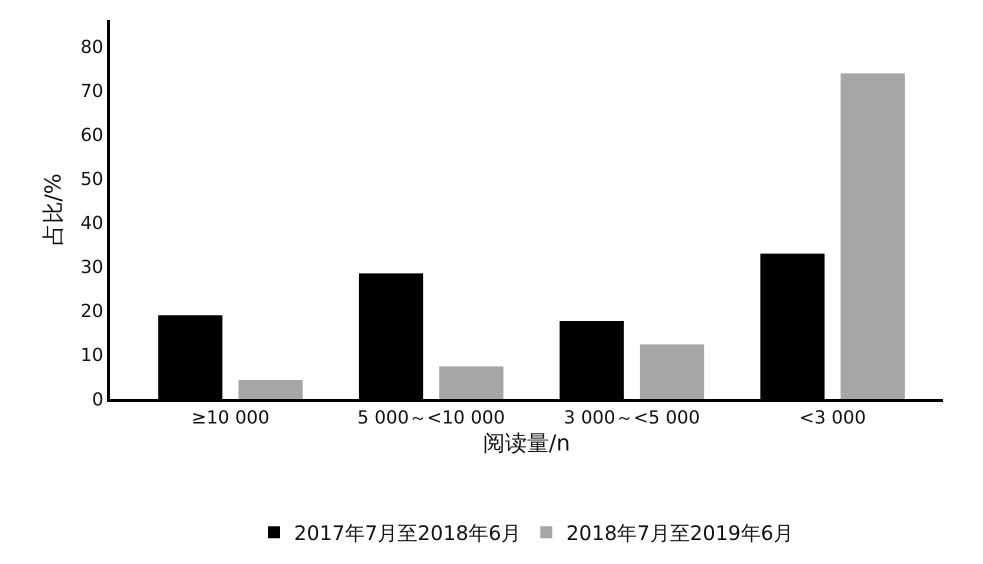 This screenshot has height=564, width=983. Describe the element at coordinates (92, 311) in the screenshot. I see `y-tick-label: 20` at that location.